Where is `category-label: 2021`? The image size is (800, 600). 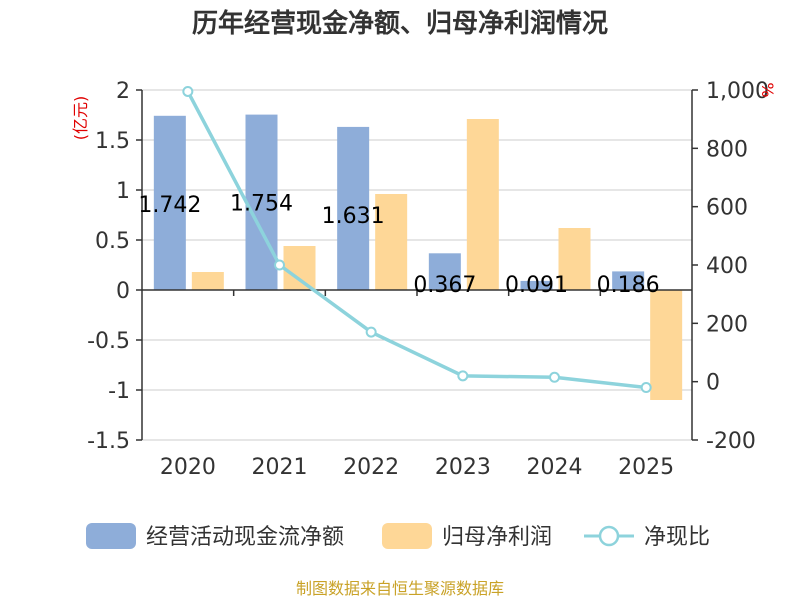 category-label: 2021 is located at coordinates (280, 467).